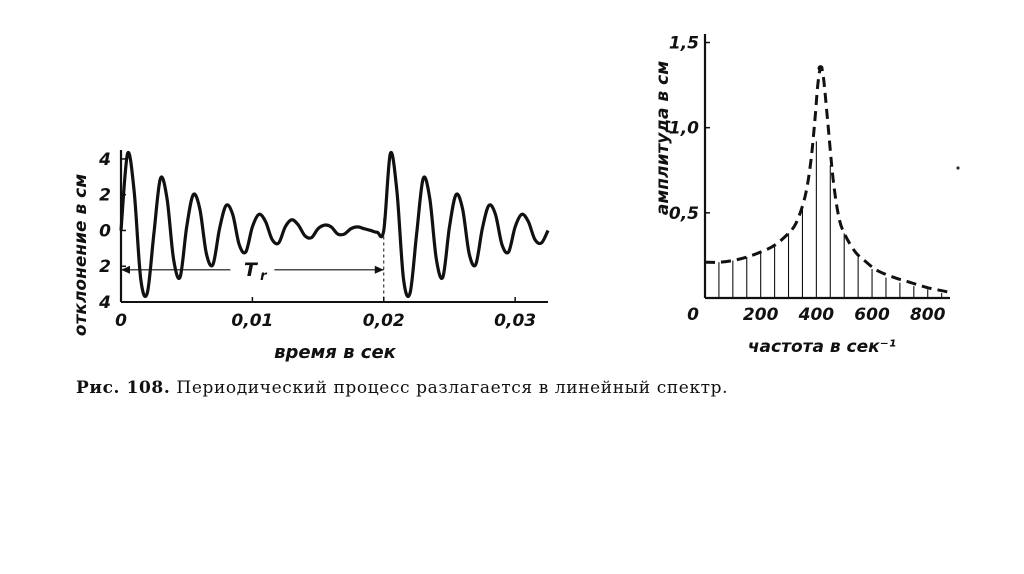 This screenshot has width=1024, height=574. What do you see at coordinates (684, 129) in the screenshot?
I see `spectrum-y-tick-label: 1,0` at bounding box center [684, 129].